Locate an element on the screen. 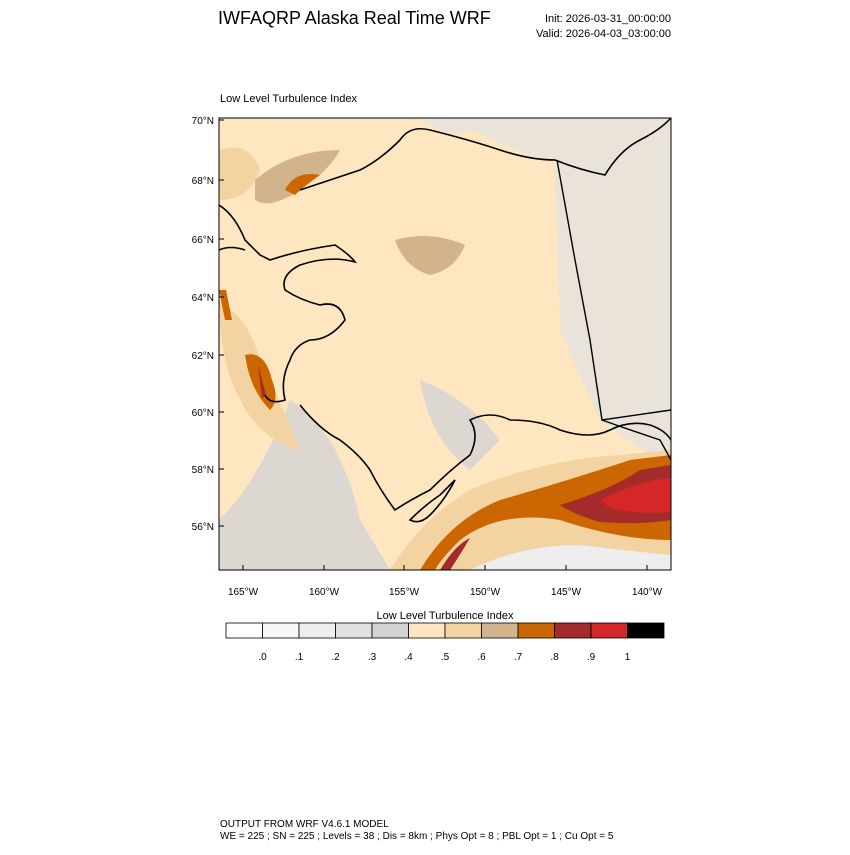  colorbar-label: 1 is located at coordinates (628, 657).